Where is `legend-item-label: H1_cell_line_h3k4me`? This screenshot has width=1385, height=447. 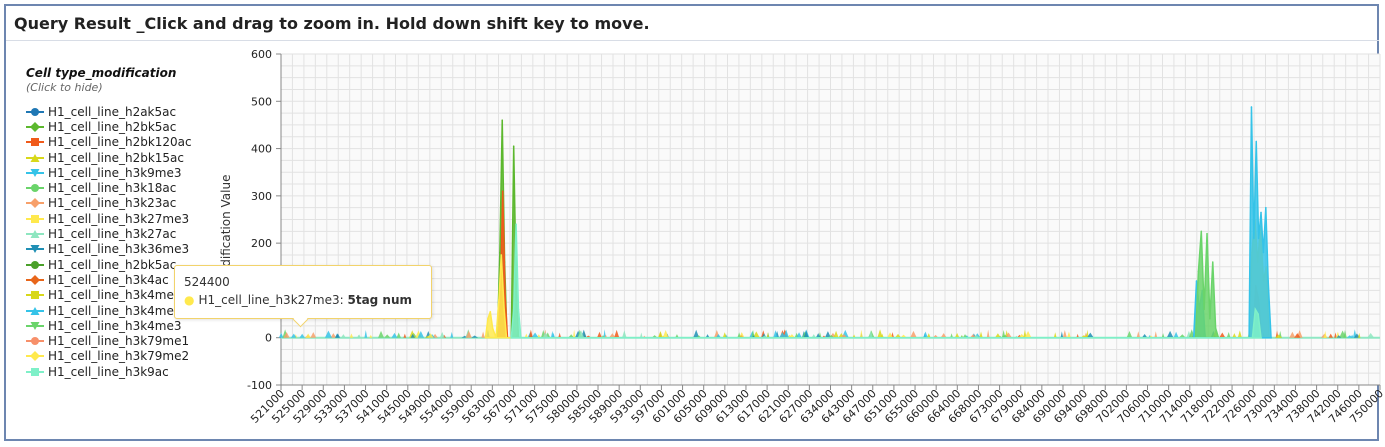 legend-item-label: H1_cell_line_h3k4me is located at coordinates (111, 295).